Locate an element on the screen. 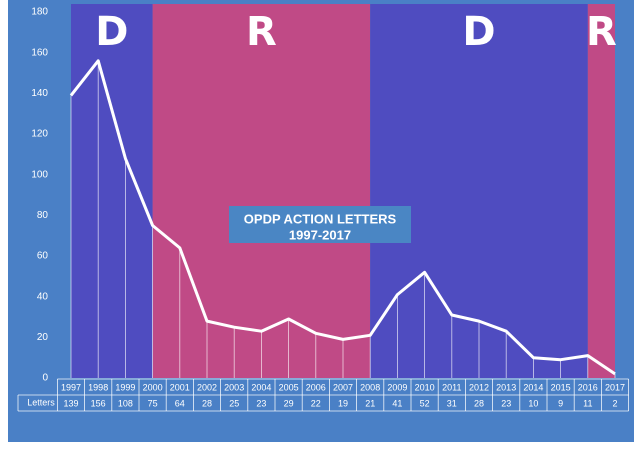 This screenshot has width=640, height=449. x-tick-label-2014: 2014 is located at coordinates (533, 387).